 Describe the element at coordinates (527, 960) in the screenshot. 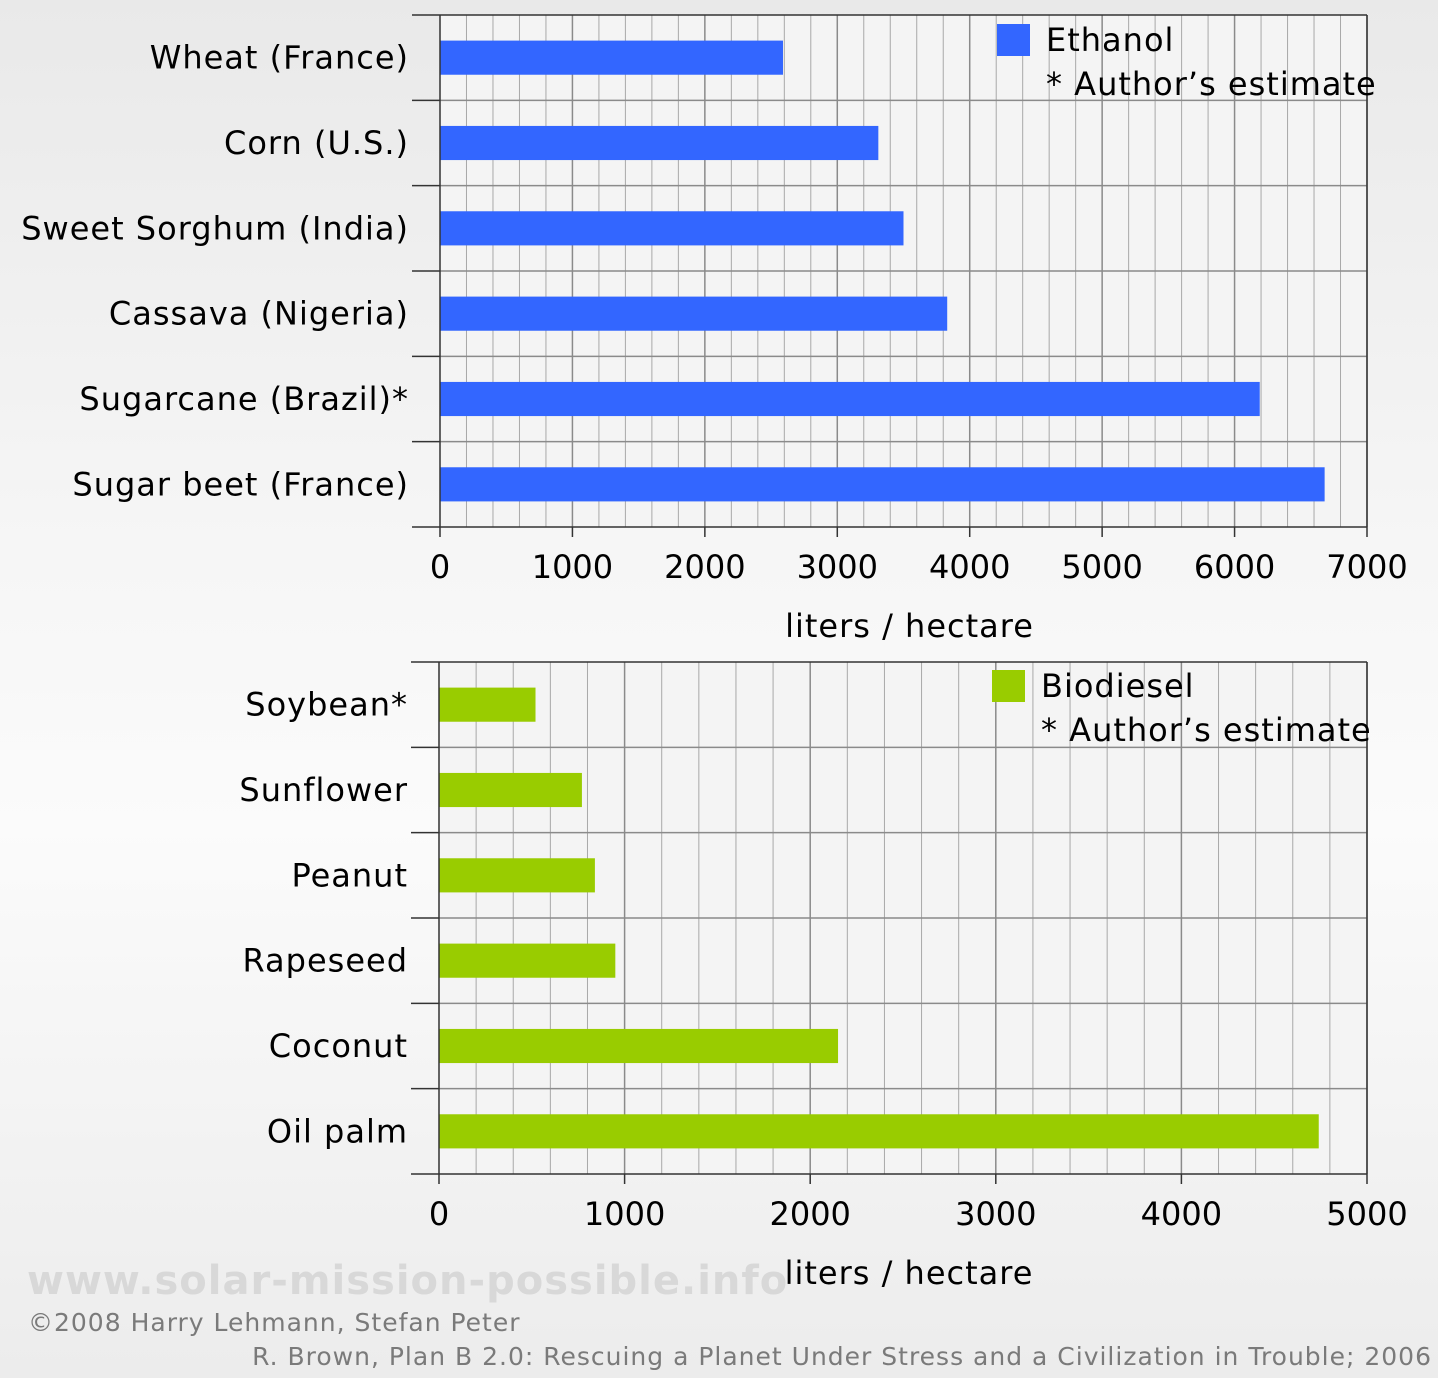

I see `bar-rapeseed` at that location.